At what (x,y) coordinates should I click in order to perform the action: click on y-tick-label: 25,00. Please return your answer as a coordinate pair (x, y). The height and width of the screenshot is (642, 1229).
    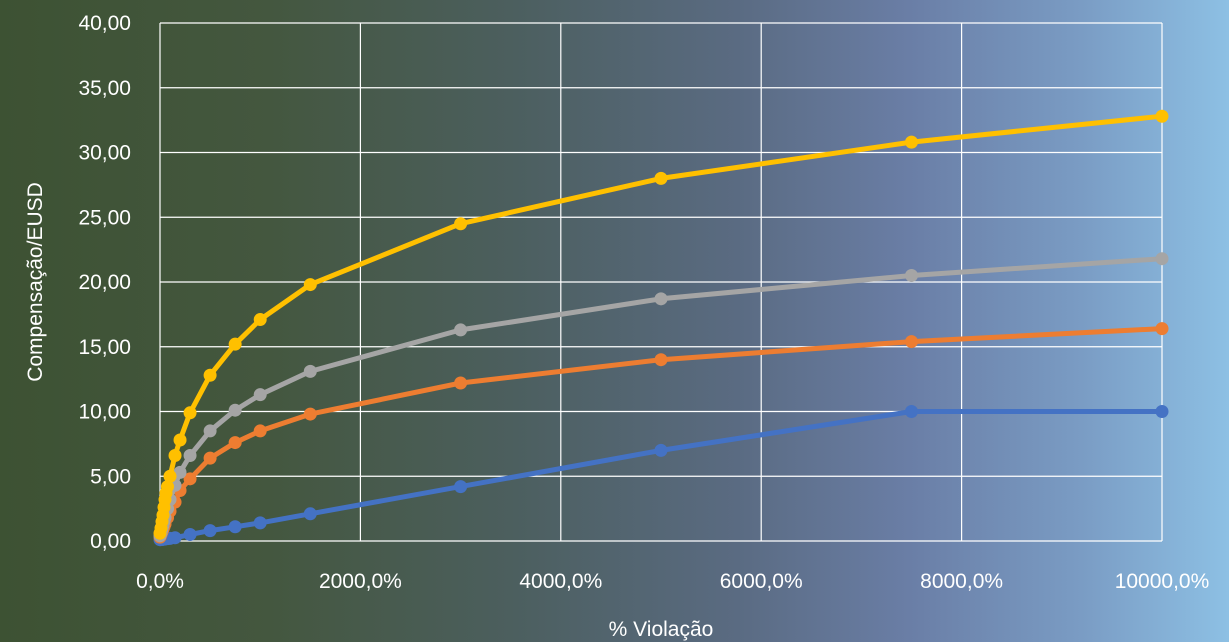
    Looking at the image, I should click on (104, 217).